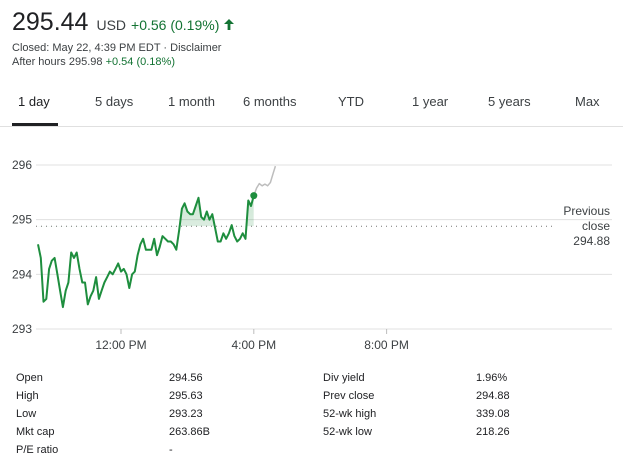 This screenshot has width=623, height=471. I want to click on x-tick-label: 4:00 PM, so click(253, 345).